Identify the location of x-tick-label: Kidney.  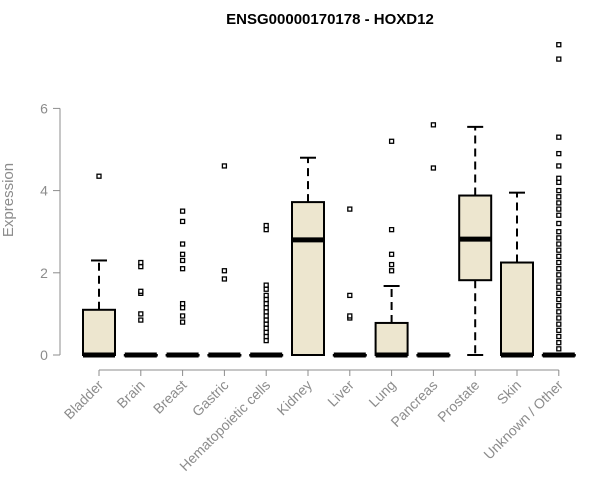
(295, 398).